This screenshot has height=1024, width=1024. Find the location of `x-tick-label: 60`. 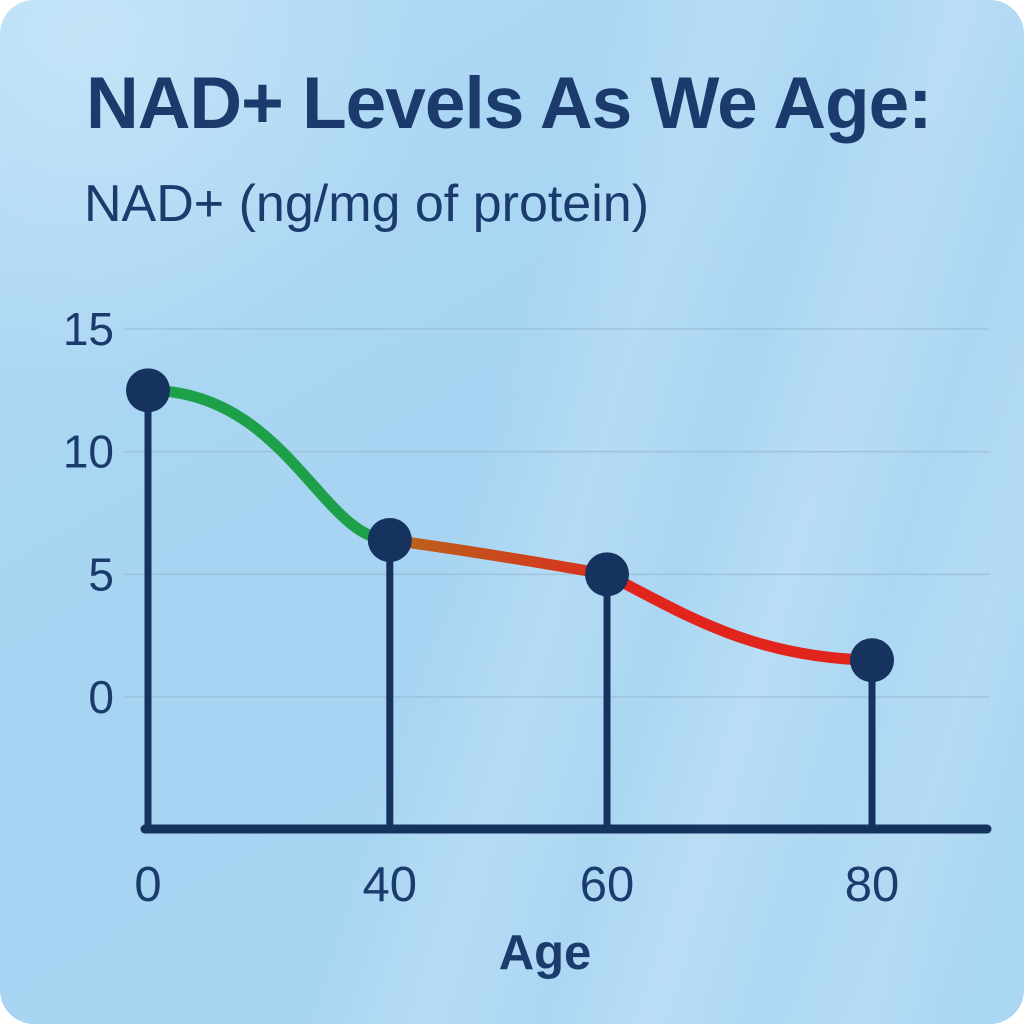

x-tick-label: 60 is located at coordinates (607, 885).